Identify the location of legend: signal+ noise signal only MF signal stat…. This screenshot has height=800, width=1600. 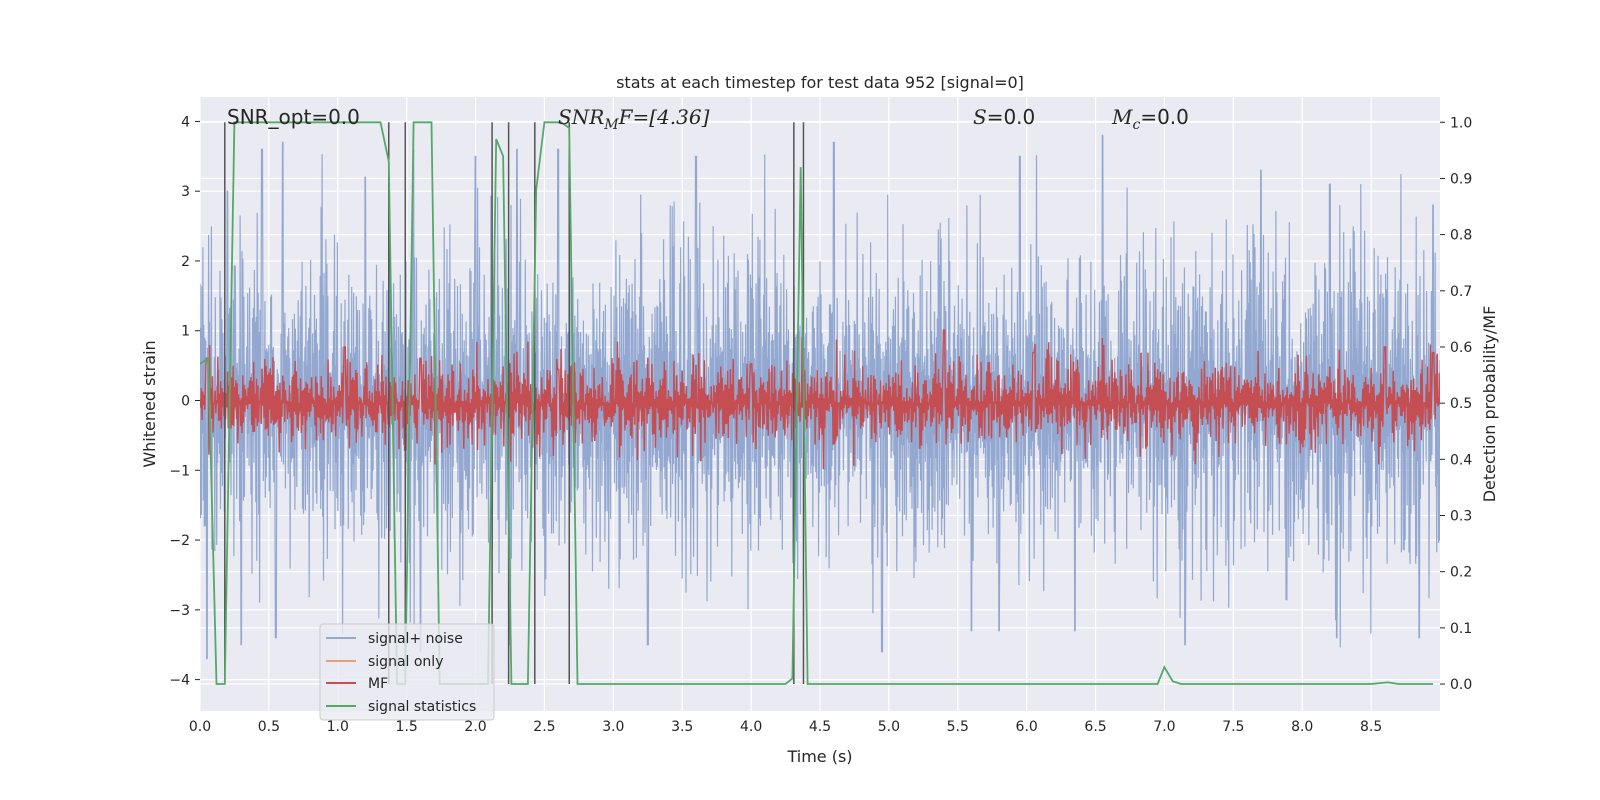
(407, 672).